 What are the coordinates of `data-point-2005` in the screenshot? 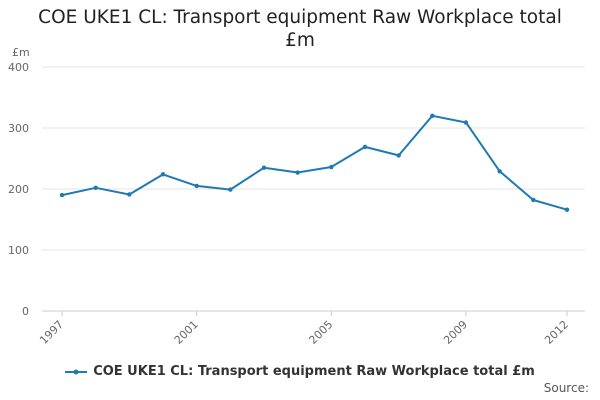 It's located at (331, 167).